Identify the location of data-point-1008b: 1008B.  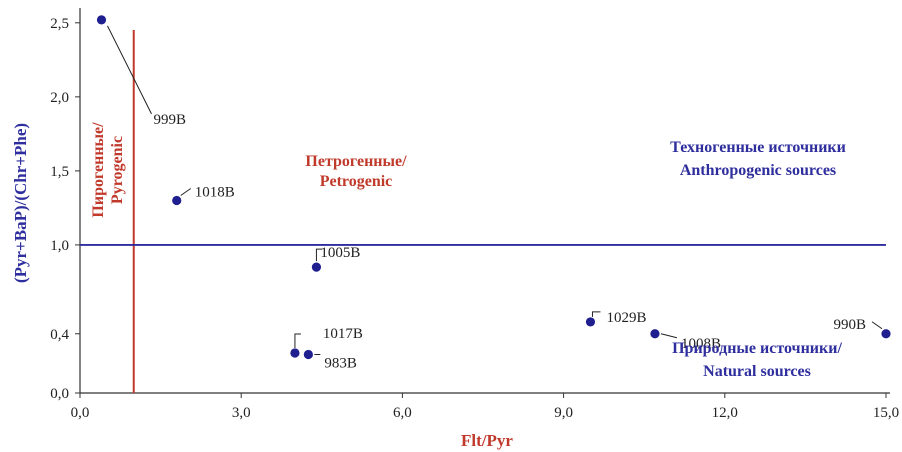
(685, 340).